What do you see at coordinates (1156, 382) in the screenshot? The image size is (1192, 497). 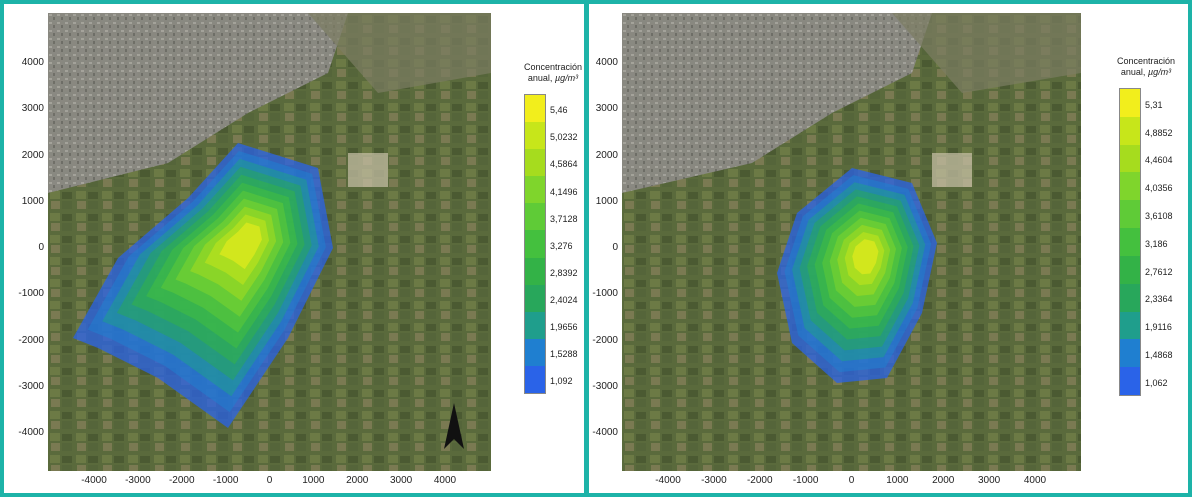 I see `colorbar-level-label: 1,062` at bounding box center [1156, 382].